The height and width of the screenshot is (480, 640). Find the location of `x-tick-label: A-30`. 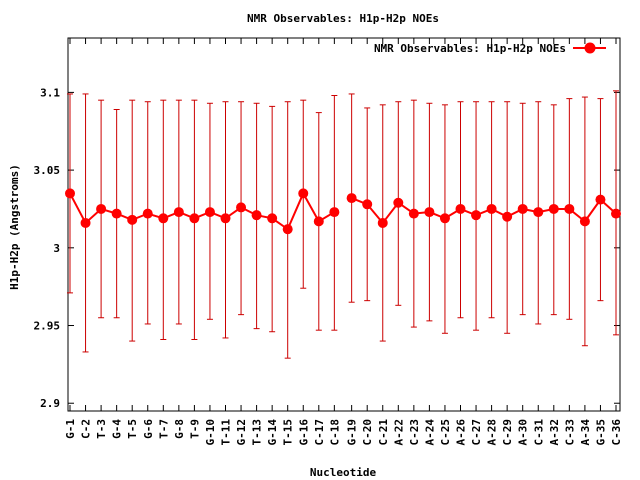

x-tick-label: A-30 is located at coordinates (523, 432).